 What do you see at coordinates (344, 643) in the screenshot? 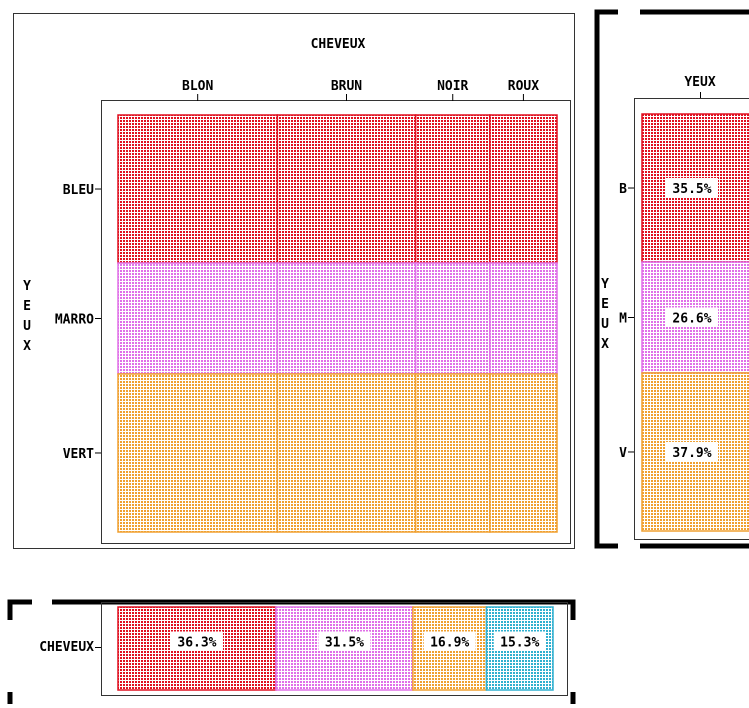
I see `cheveux-value-label: 31.5%` at bounding box center [344, 643].